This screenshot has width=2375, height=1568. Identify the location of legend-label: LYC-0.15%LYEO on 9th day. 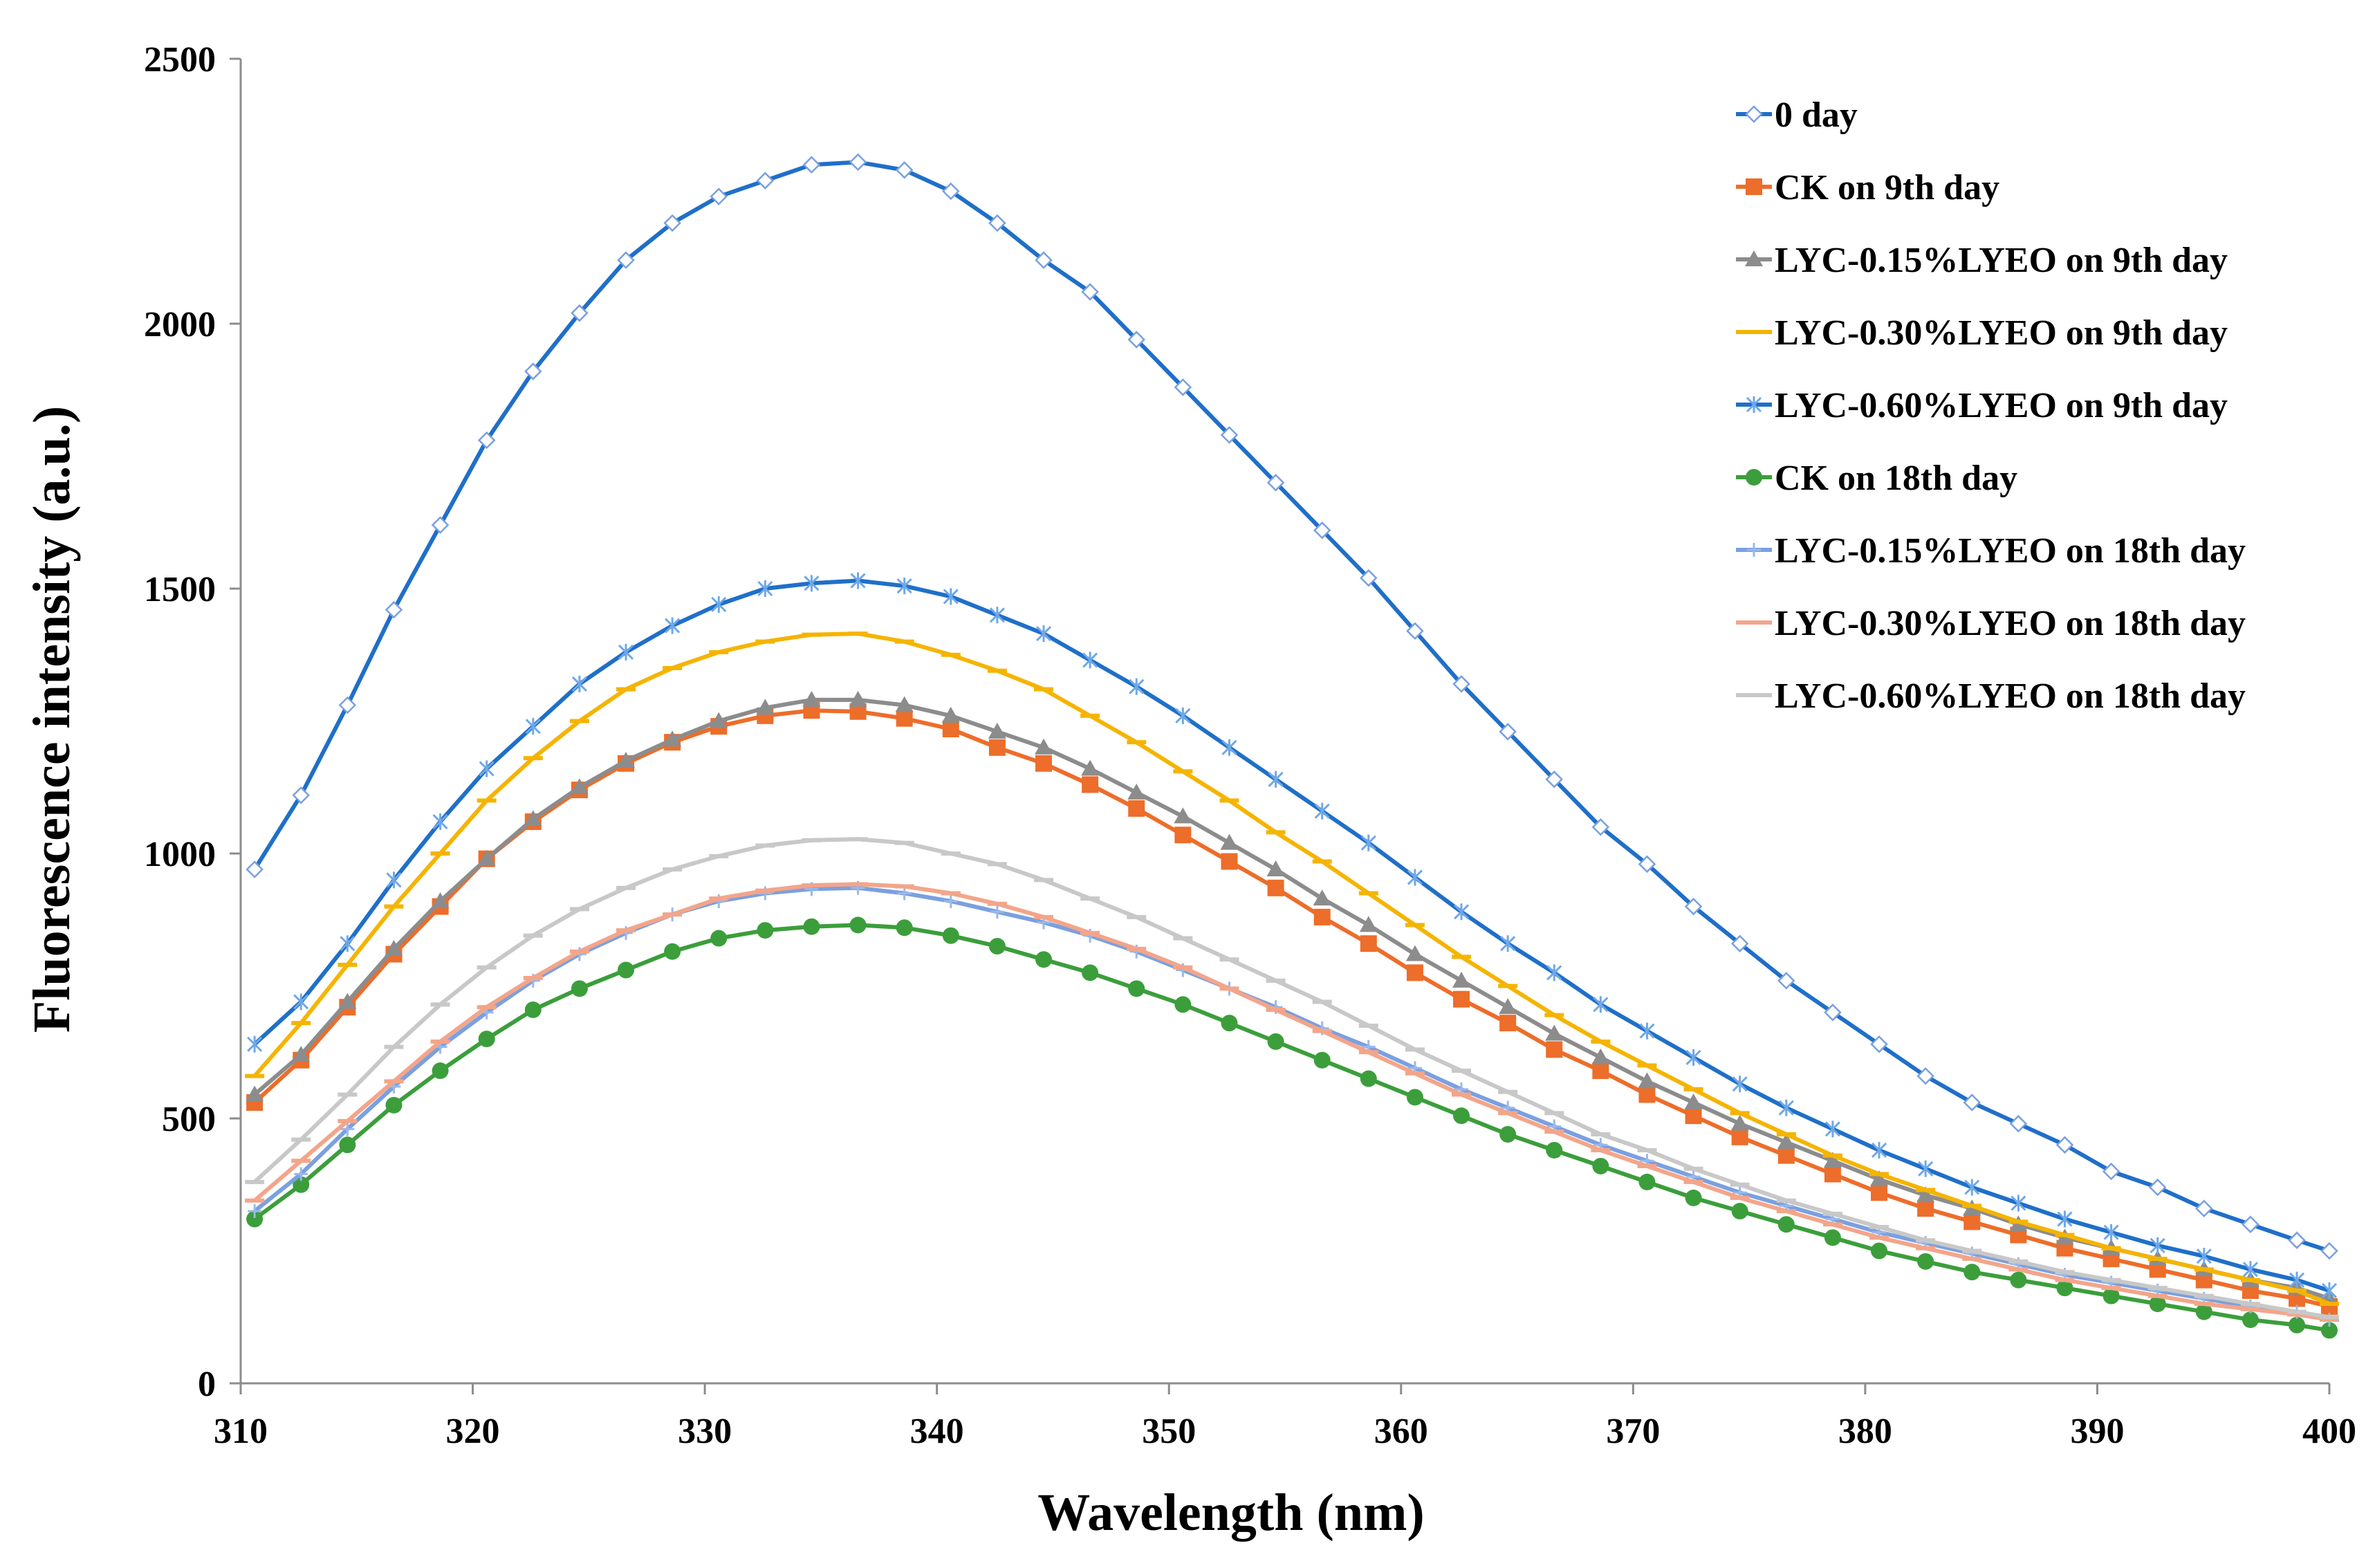
(2001, 260).